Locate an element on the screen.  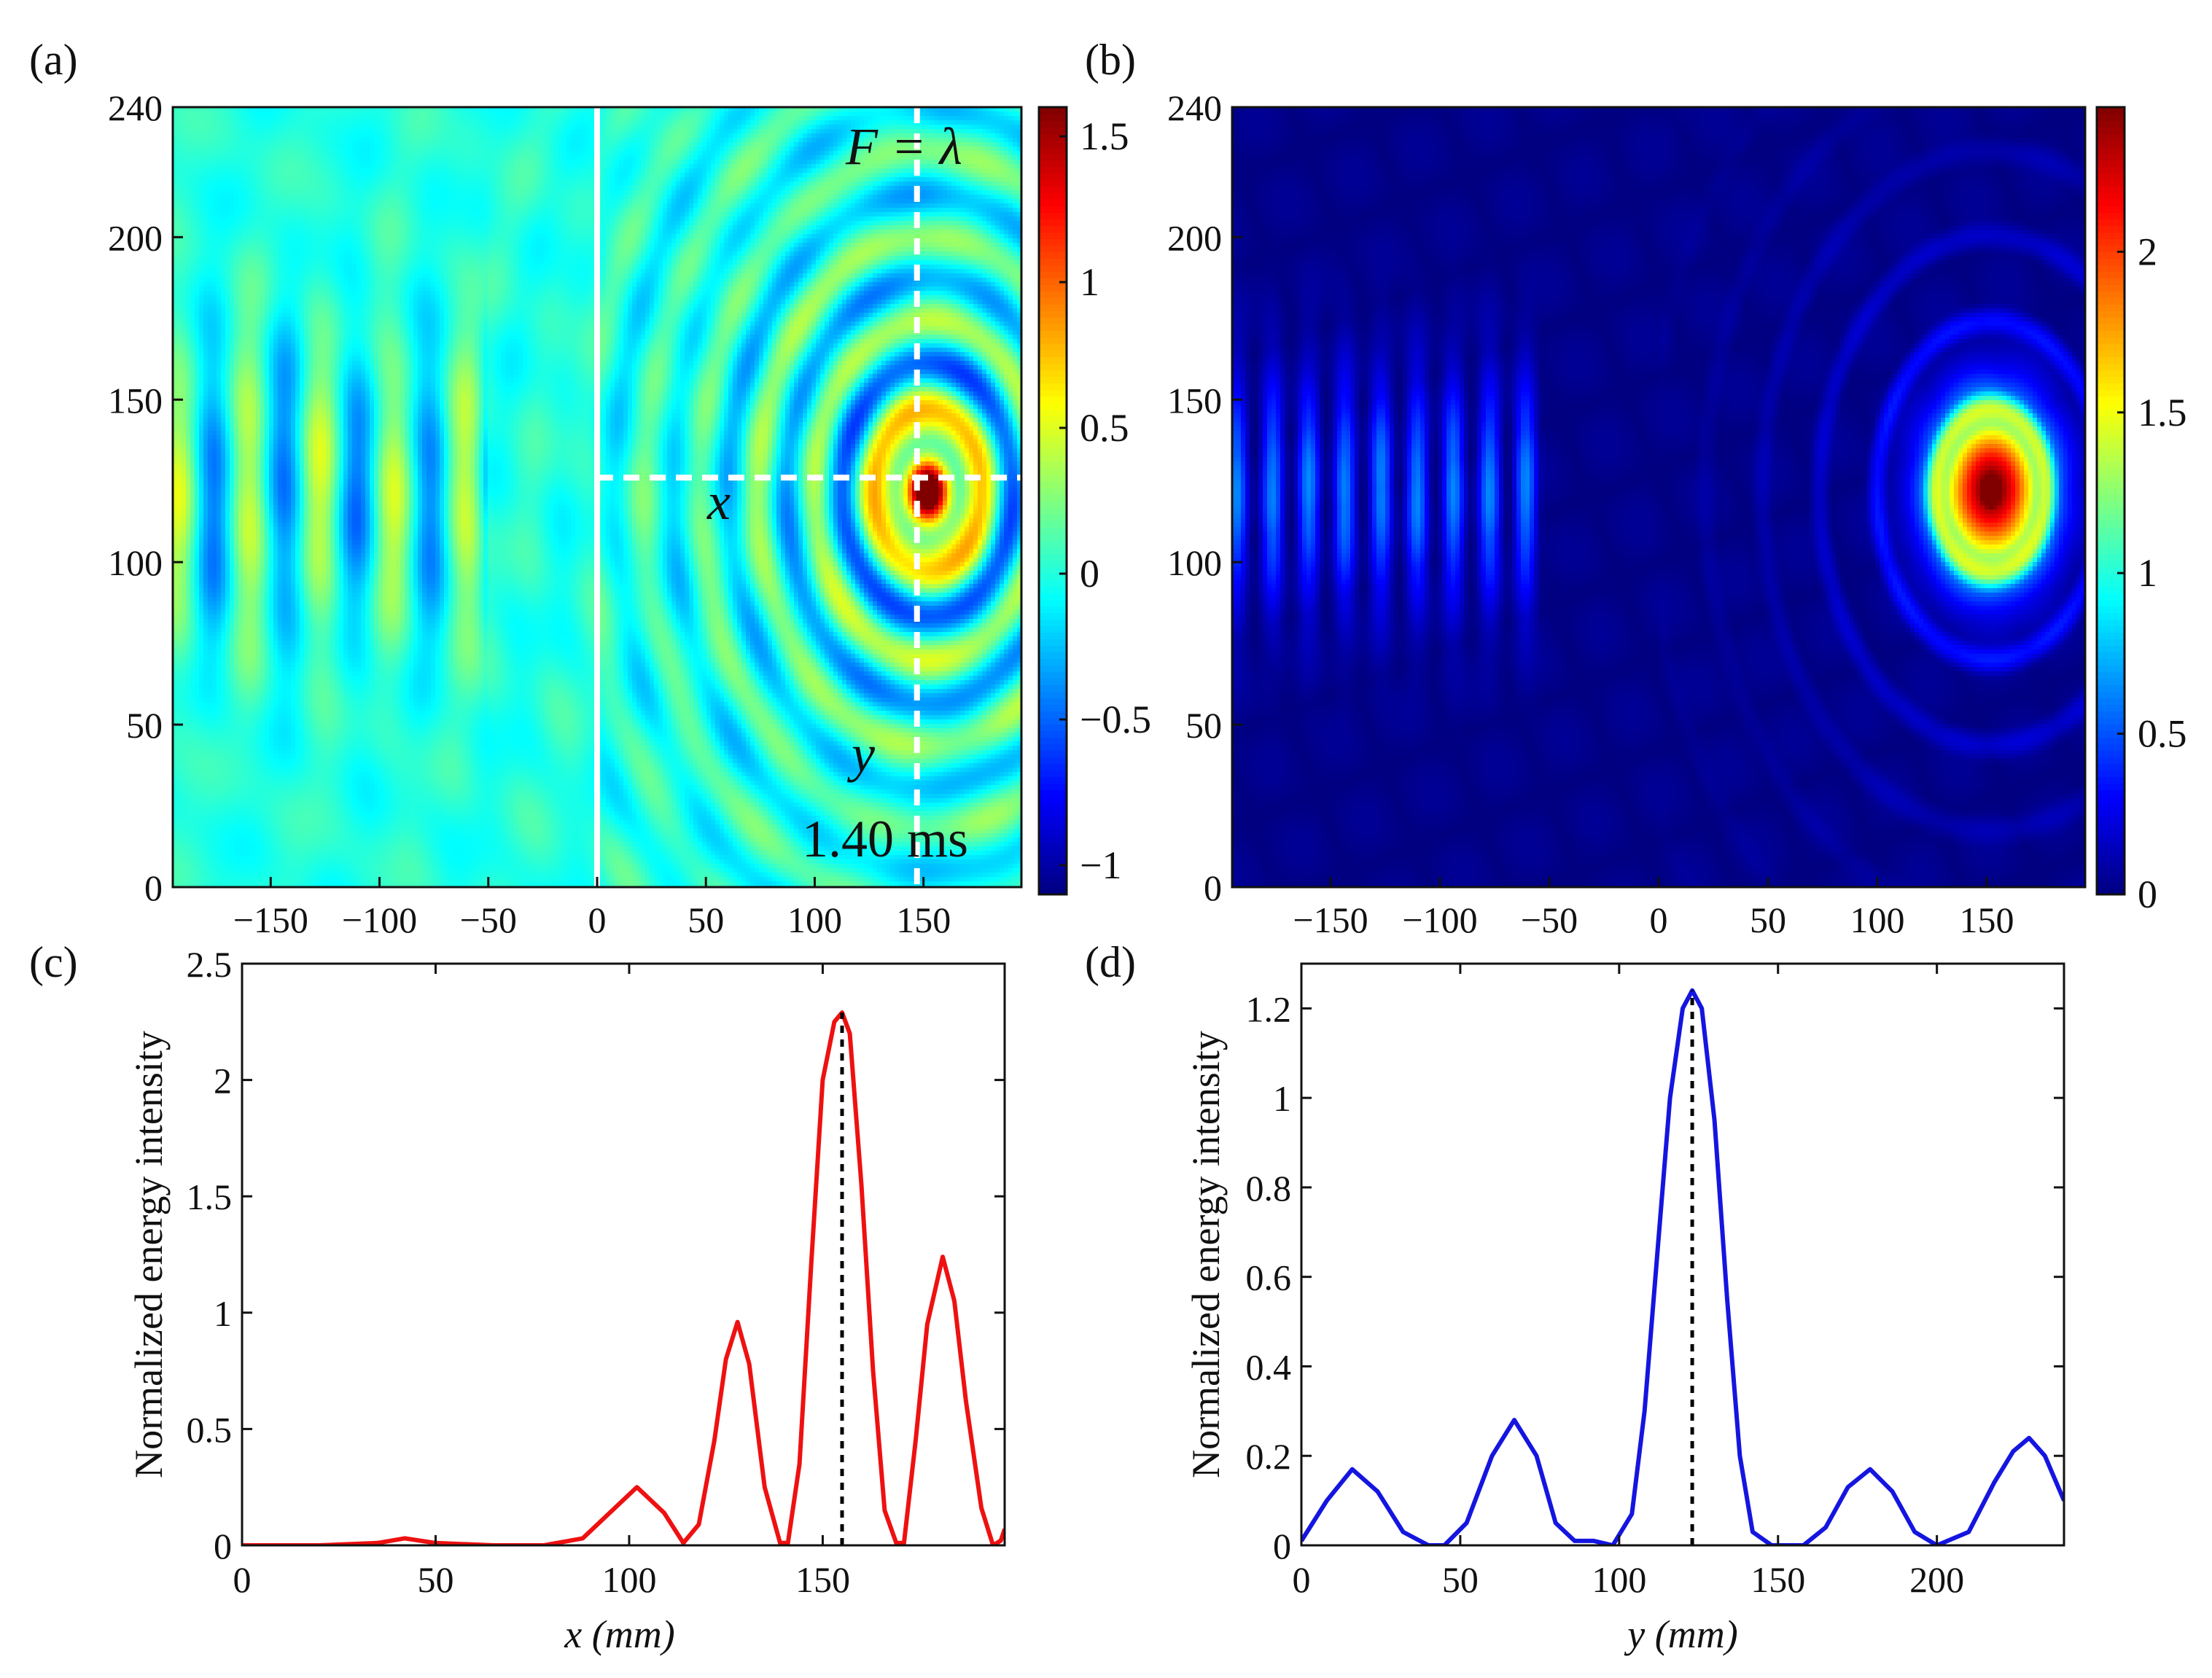
y-tick-label: 1.5 is located at coordinates (210, 1196).